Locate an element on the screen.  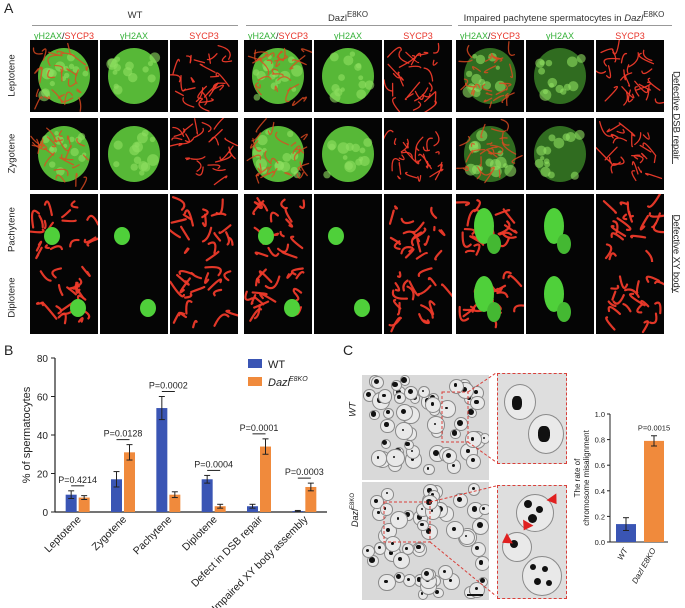
row-label-diplotene: Diplotene is located at coordinates (12, 297).